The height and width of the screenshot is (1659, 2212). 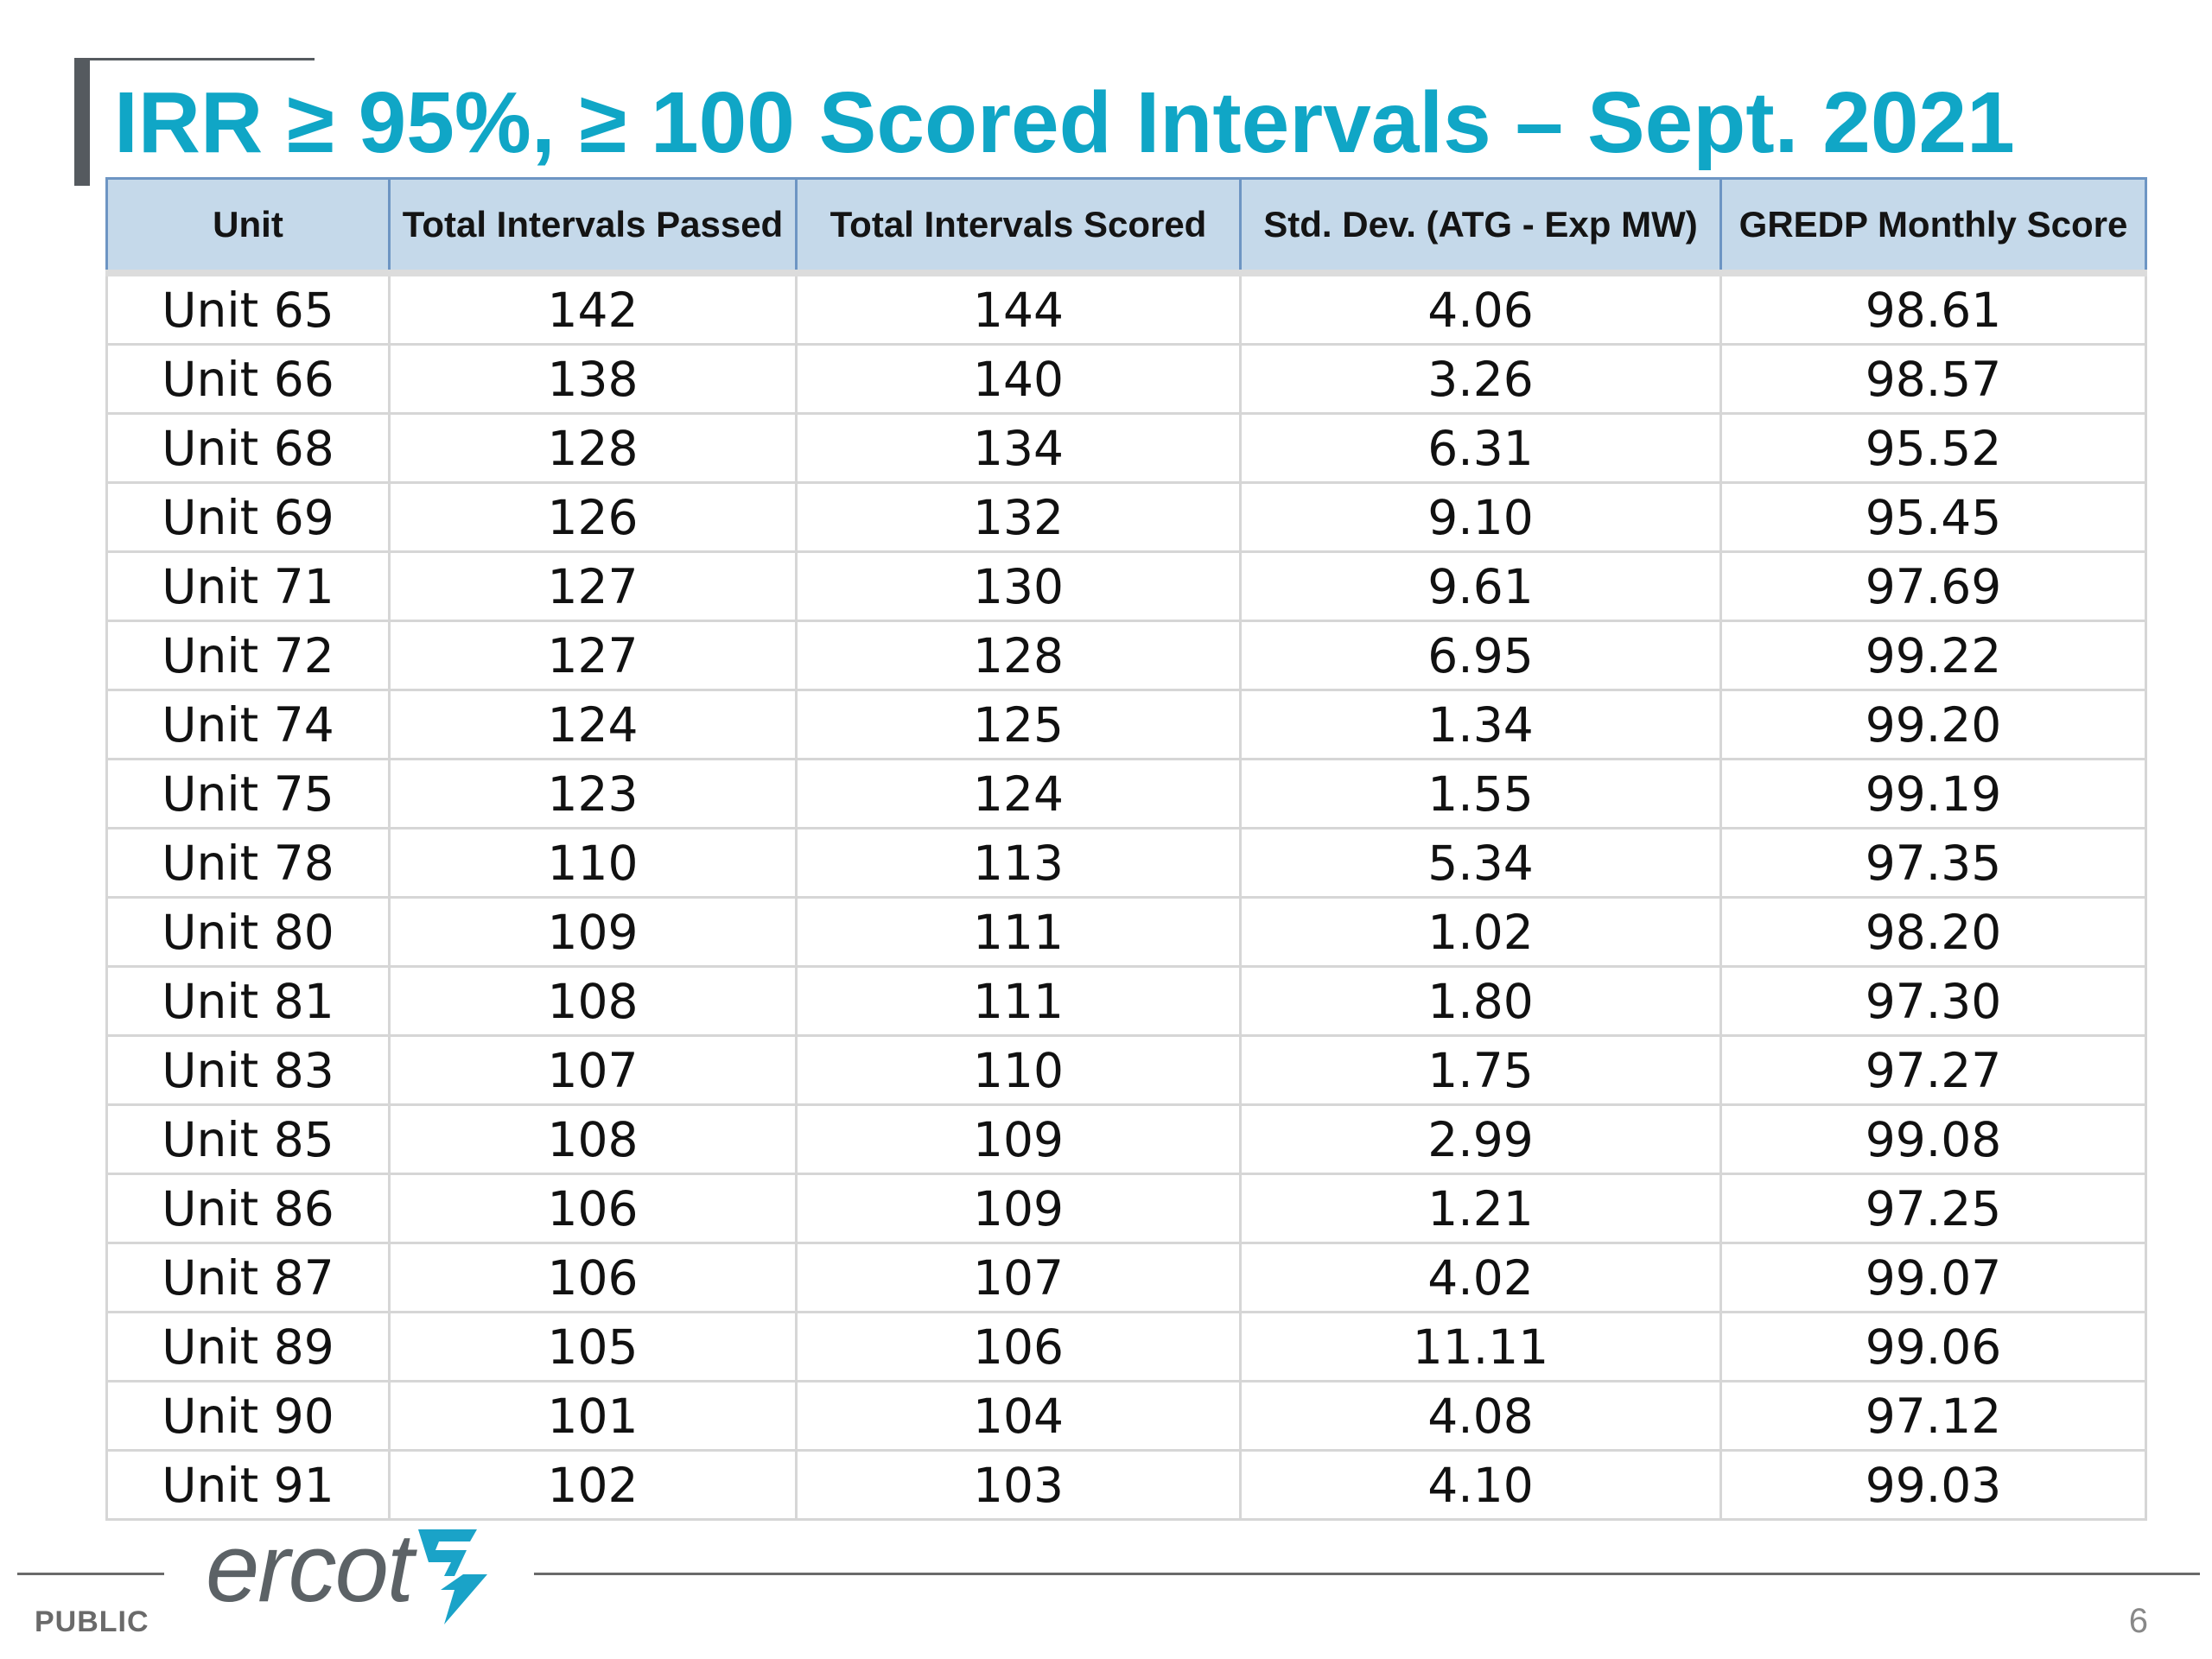 What do you see at coordinates (1933, 308) in the screenshot?
I see `value-cell: 98.61` at bounding box center [1933, 308].